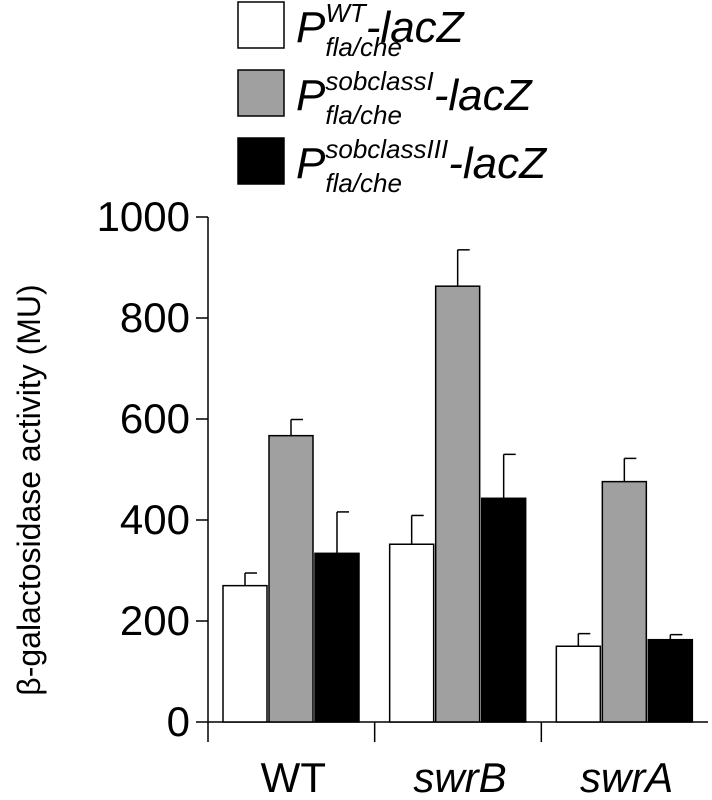 The height and width of the screenshot is (800, 712). What do you see at coordinates (29, 489) in the screenshot?
I see `y-axis-label: β-galactosidase activity (MU)` at bounding box center [29, 489].